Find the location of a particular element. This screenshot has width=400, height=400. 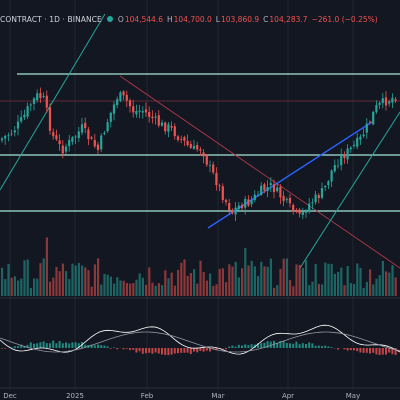

macd-line is located at coordinates (200, 339).